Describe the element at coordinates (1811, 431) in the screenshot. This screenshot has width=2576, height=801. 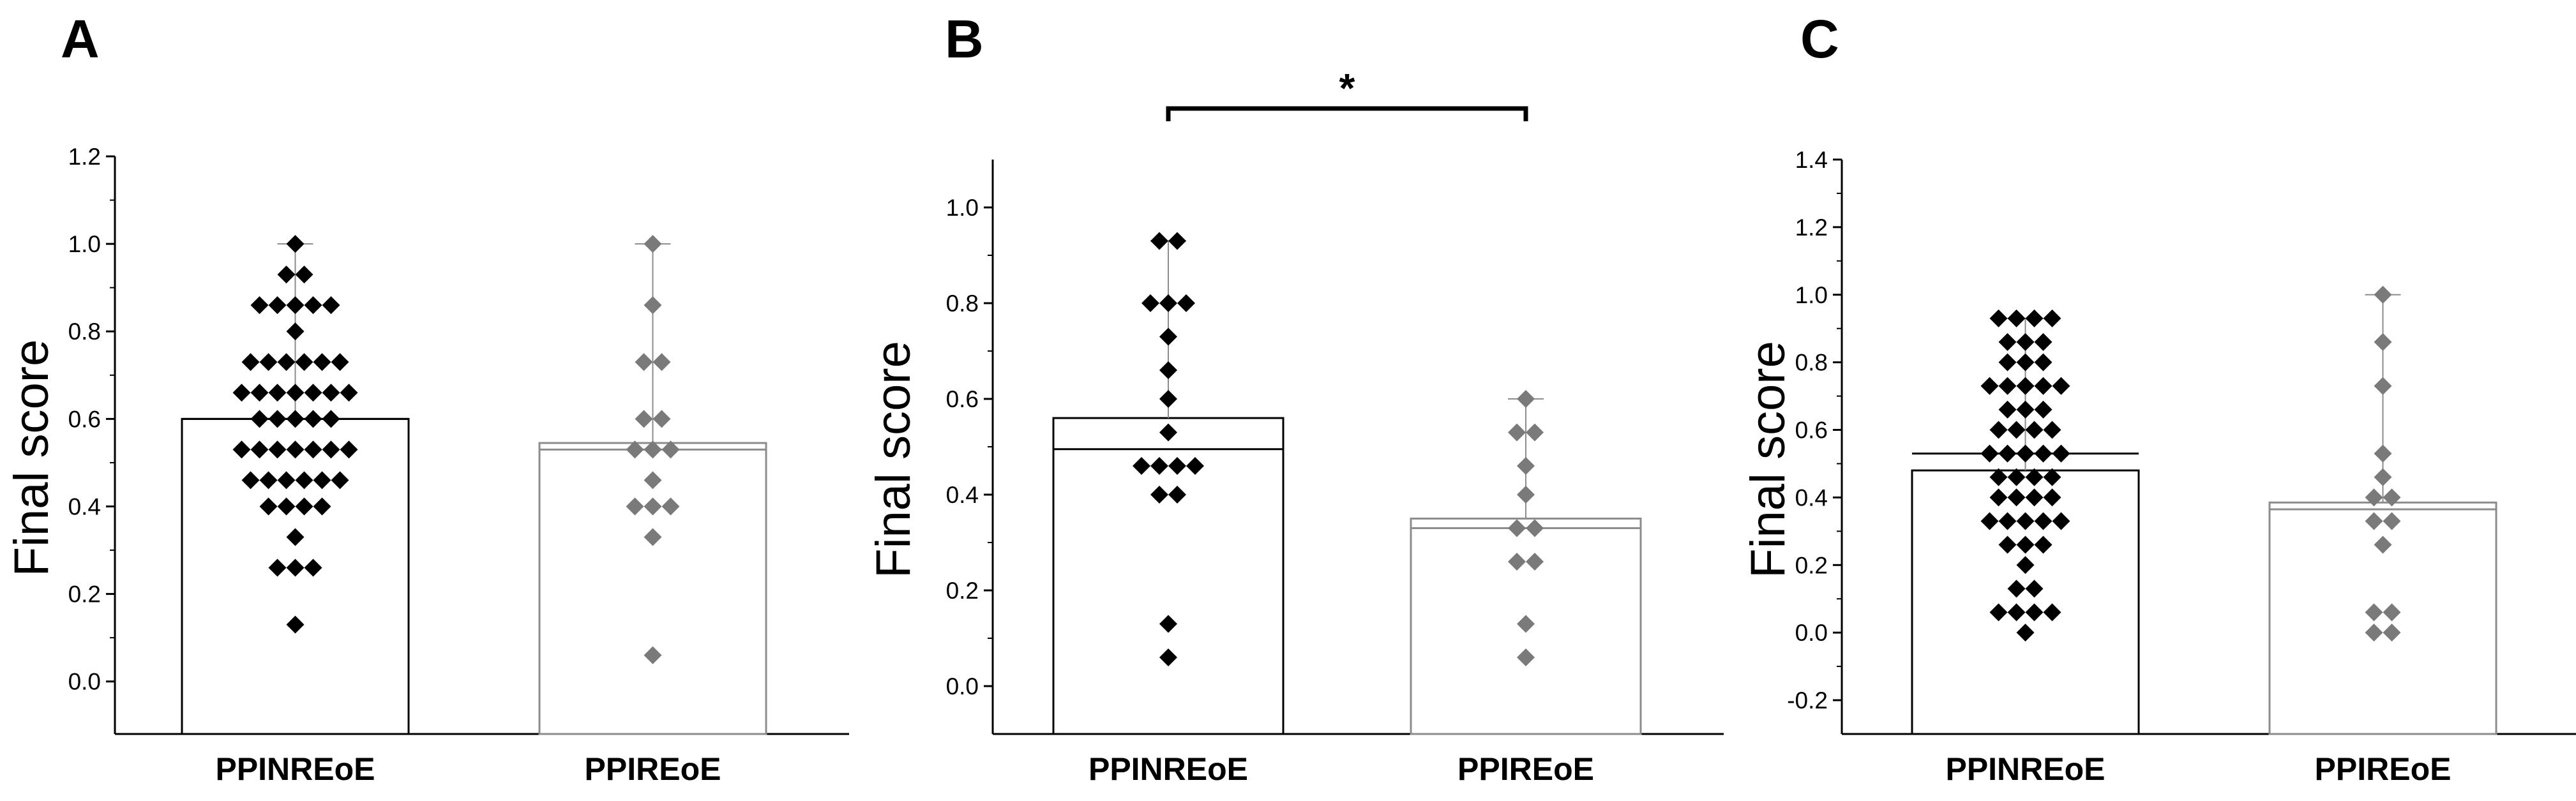
I see `y-tick-label: 0.6` at that location.